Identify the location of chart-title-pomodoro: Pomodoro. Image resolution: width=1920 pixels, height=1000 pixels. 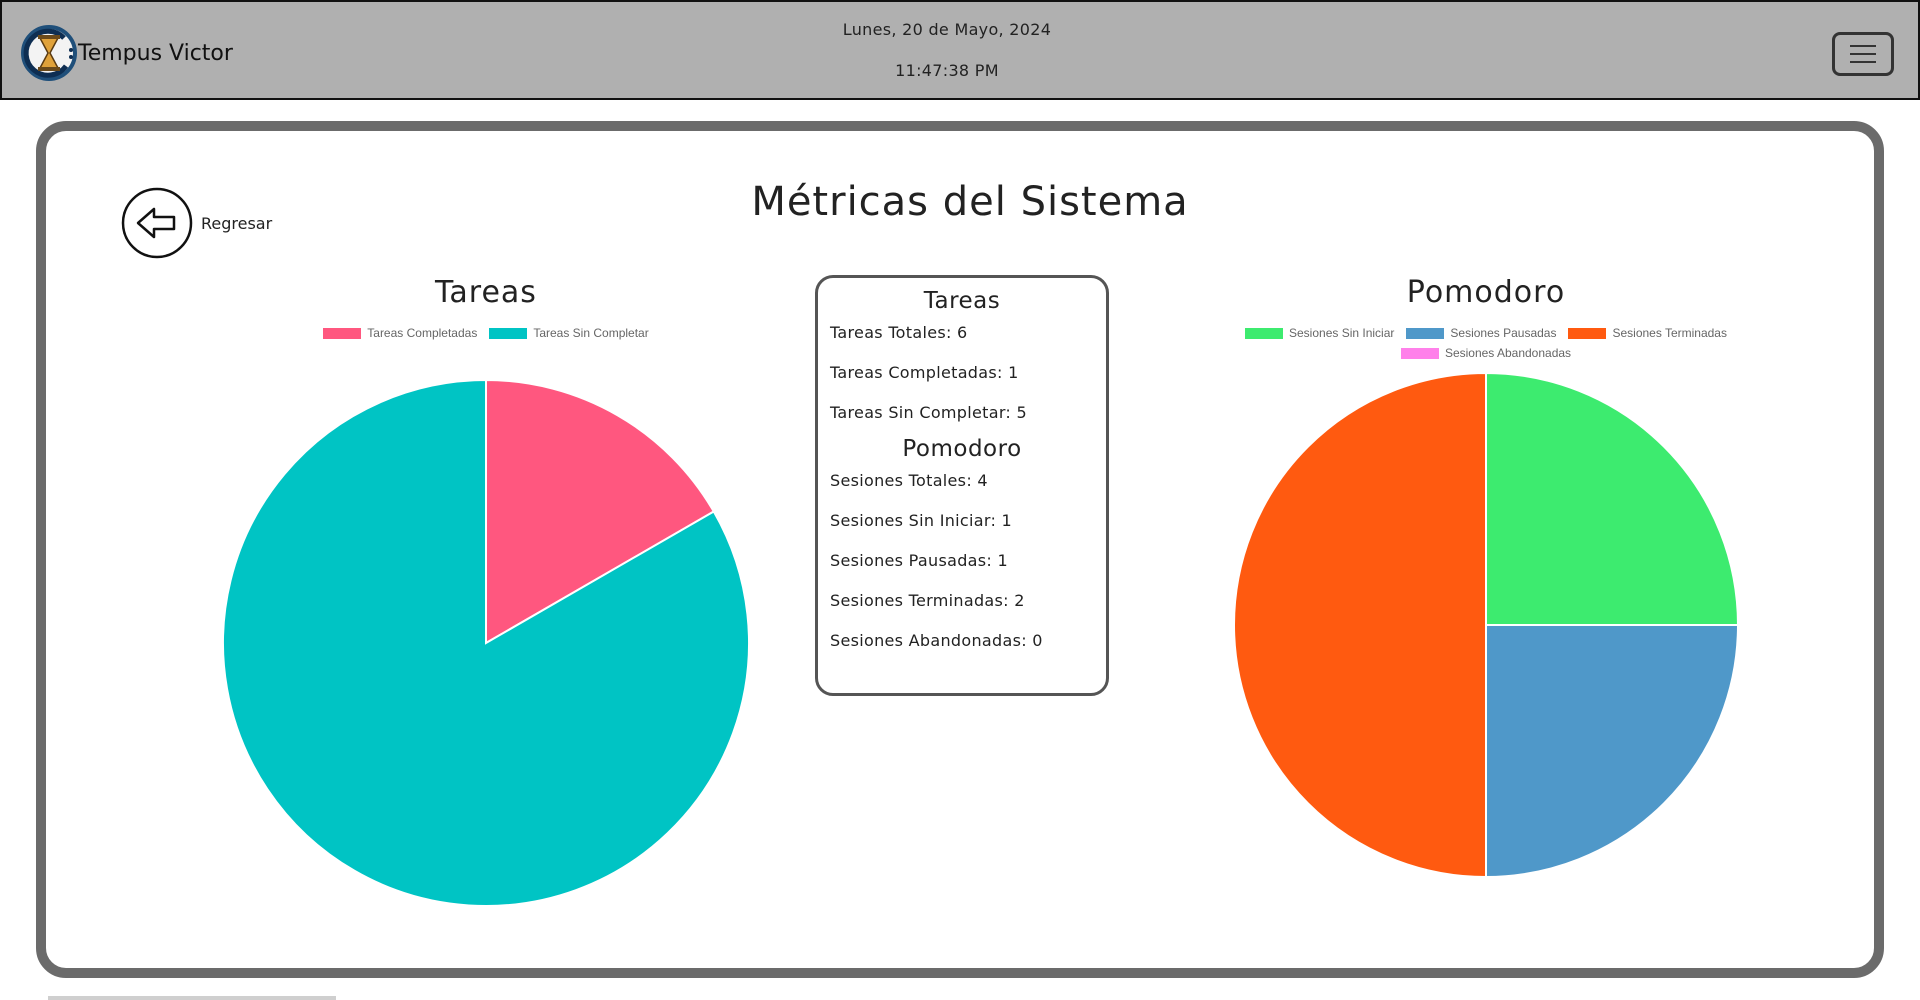
(1486, 292).